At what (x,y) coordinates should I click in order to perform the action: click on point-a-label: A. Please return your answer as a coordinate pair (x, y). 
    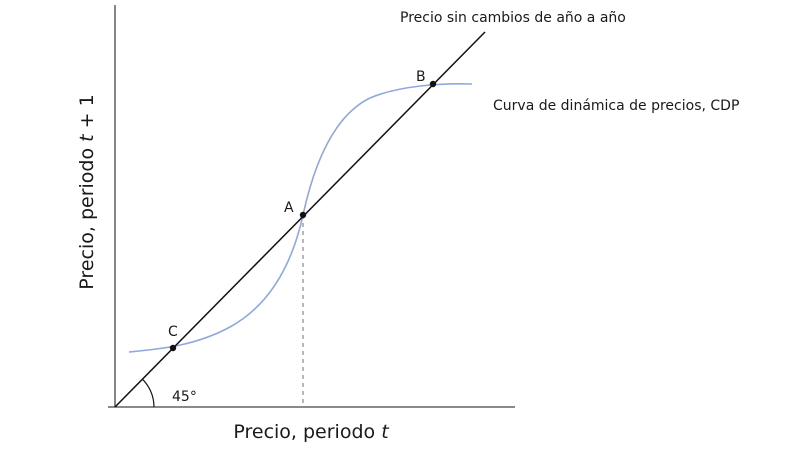
    Looking at the image, I should click on (289, 208).